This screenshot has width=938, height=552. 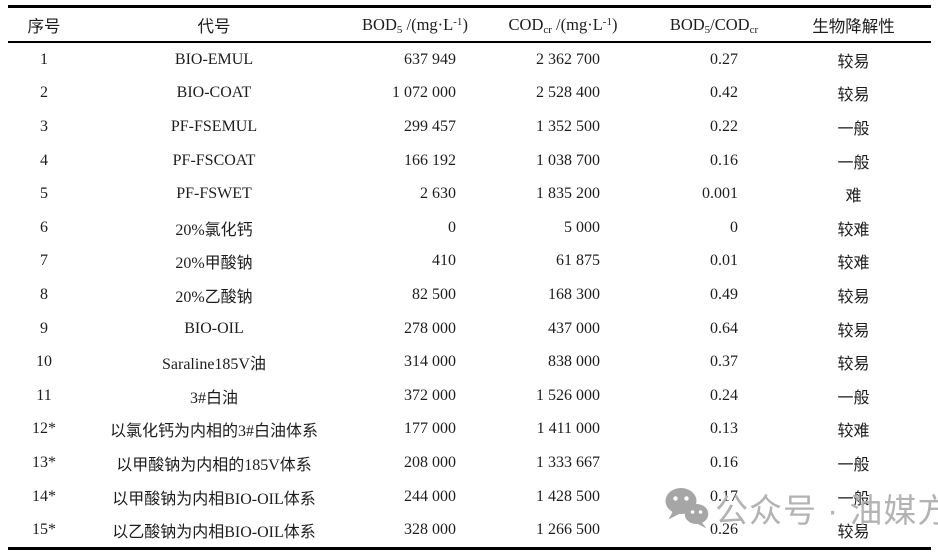 I want to click on column-header-biodegradability: 生物降解性, so click(x=838, y=24).